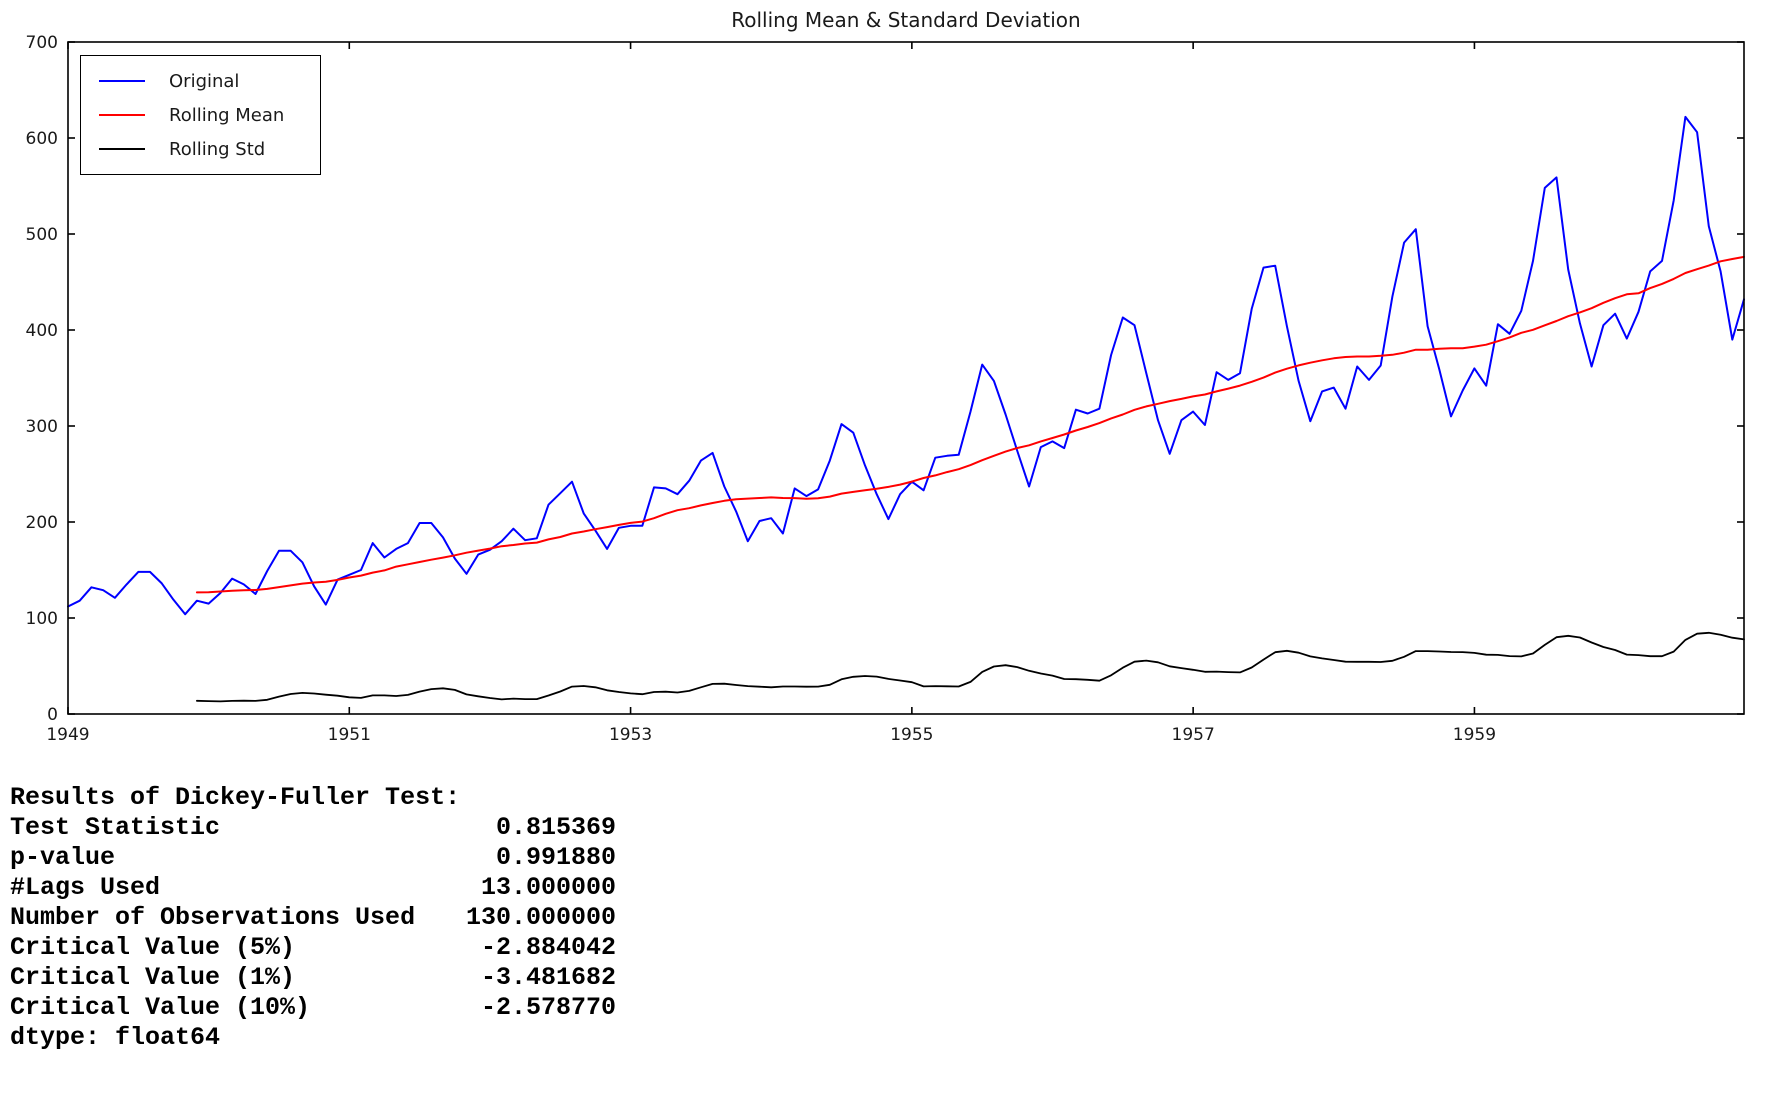  Describe the element at coordinates (153, 977) in the screenshot. I see `df-row-label: Critical Value (1%)` at that location.